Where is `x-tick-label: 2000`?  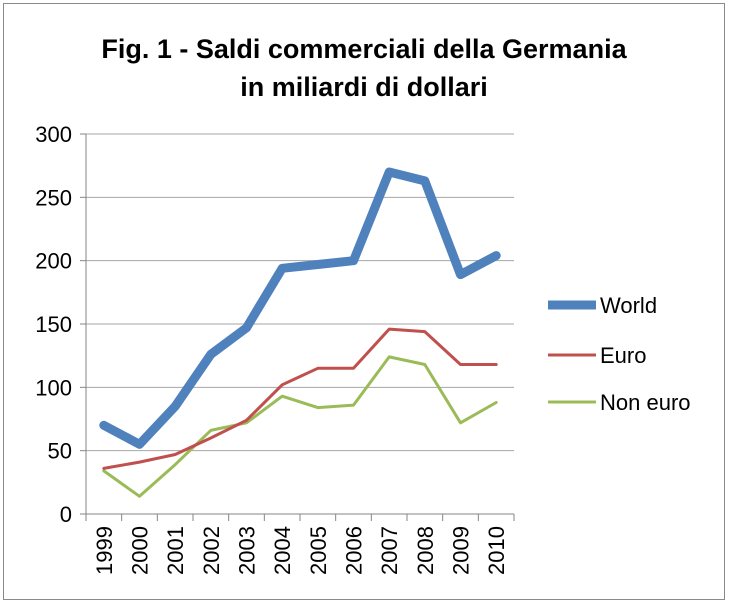 x-tick-label: 2000 is located at coordinates (140, 550).